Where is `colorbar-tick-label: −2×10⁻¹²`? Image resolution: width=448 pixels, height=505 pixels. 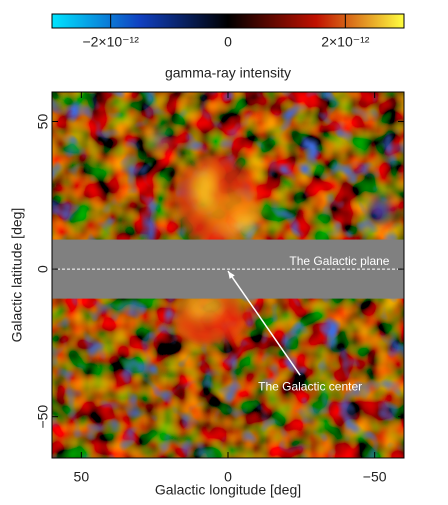 colorbar-tick-label: −2×10⁻¹² is located at coordinates (110, 42).